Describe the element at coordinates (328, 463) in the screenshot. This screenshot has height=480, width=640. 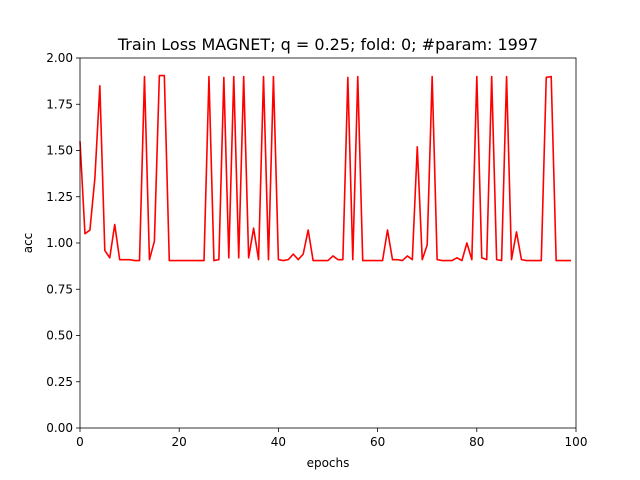
I see `x-axis-label: epochs` at that location.